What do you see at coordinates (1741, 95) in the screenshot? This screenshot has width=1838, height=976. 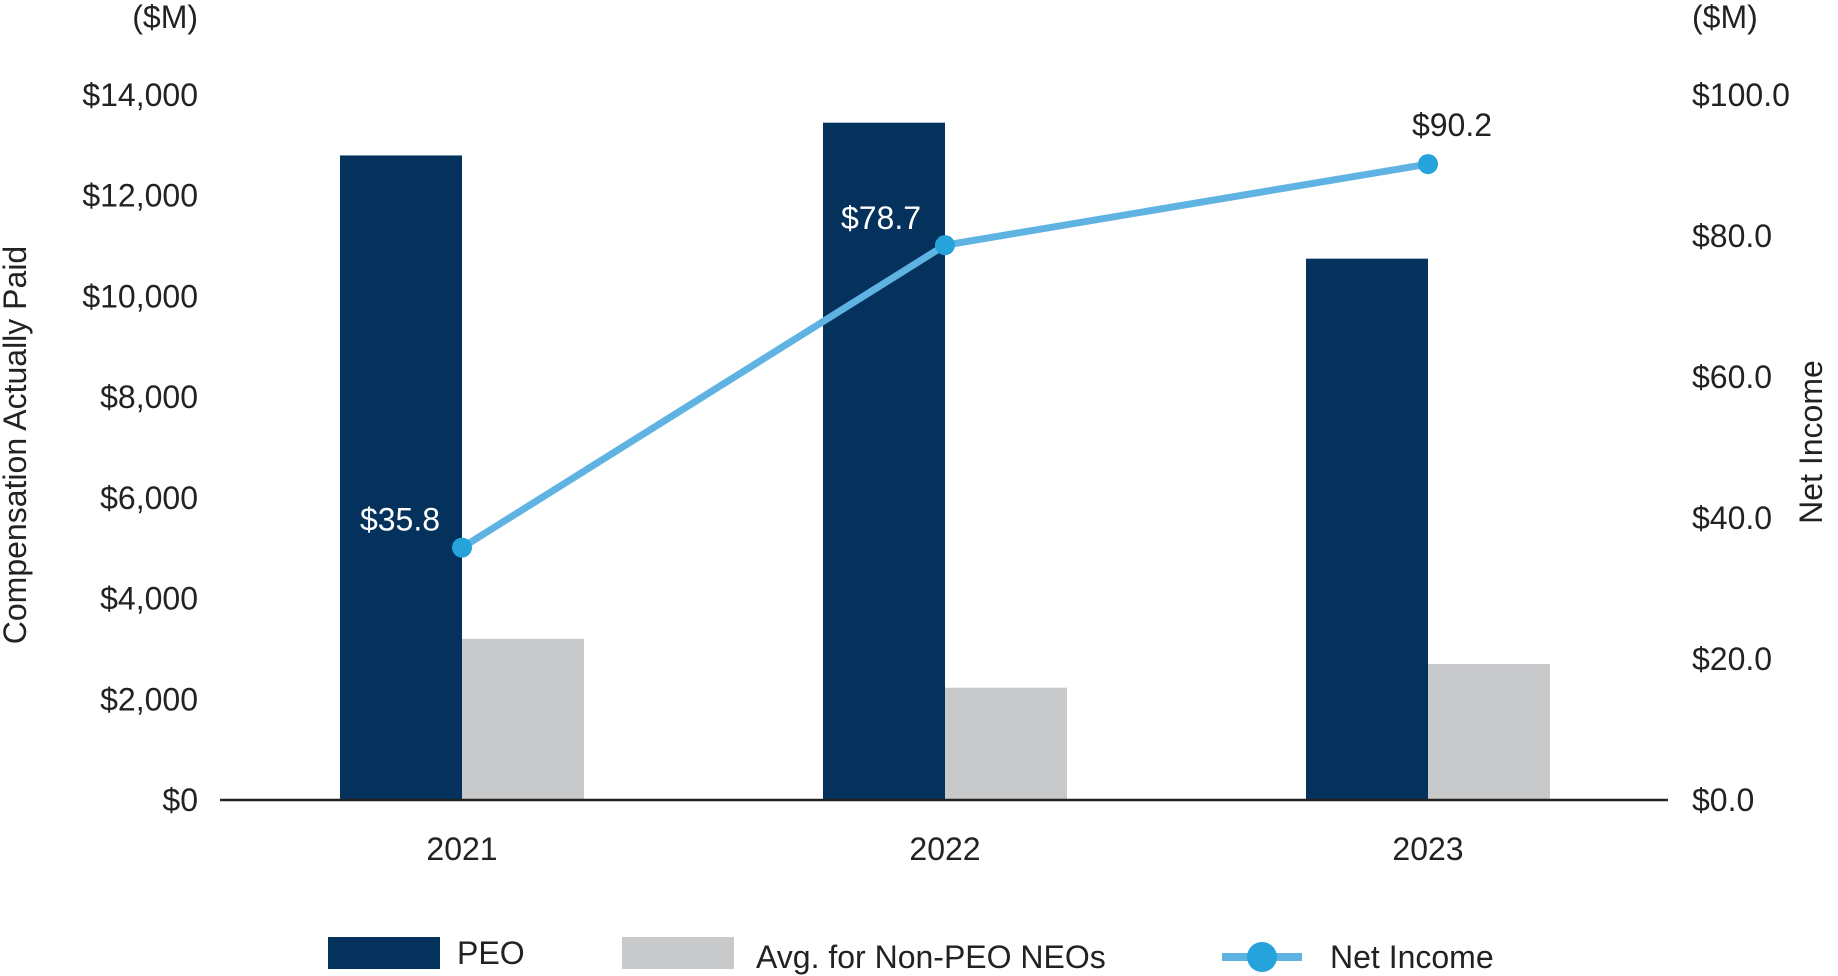 I see `right-tick-label: $100.0` at bounding box center [1741, 95].